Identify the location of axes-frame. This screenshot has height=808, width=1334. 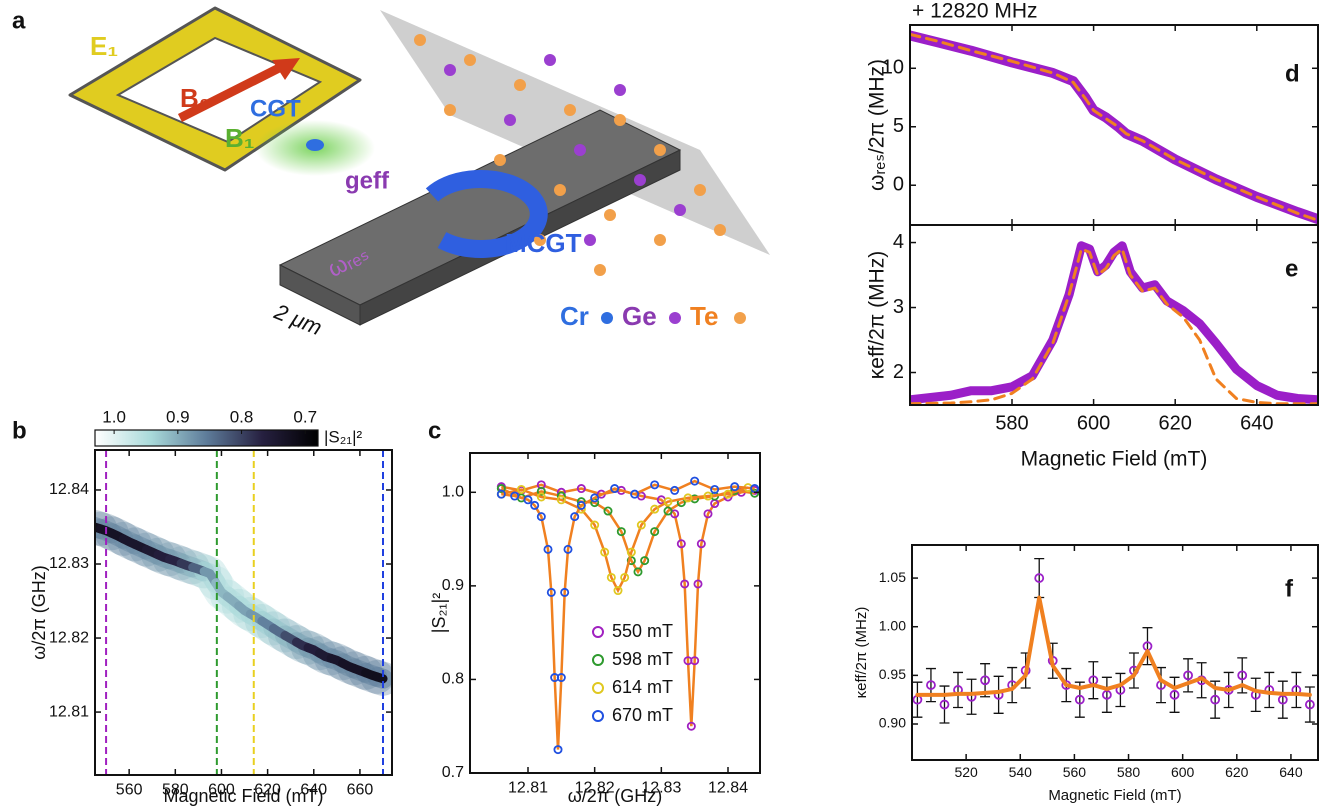
(243, 612).